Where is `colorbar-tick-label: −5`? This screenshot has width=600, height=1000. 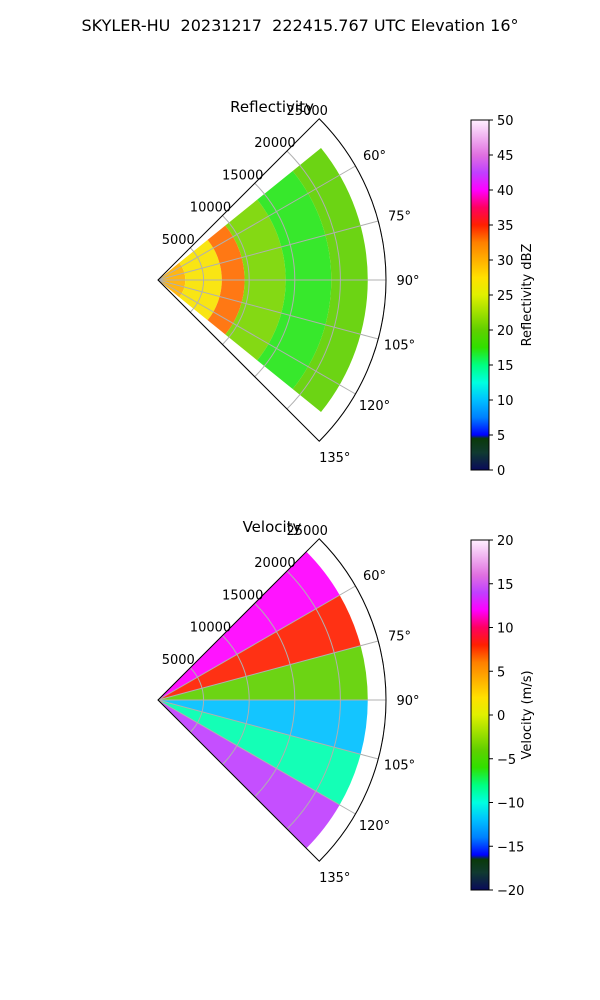
colorbar-tick-label: −5 is located at coordinates (506, 760).